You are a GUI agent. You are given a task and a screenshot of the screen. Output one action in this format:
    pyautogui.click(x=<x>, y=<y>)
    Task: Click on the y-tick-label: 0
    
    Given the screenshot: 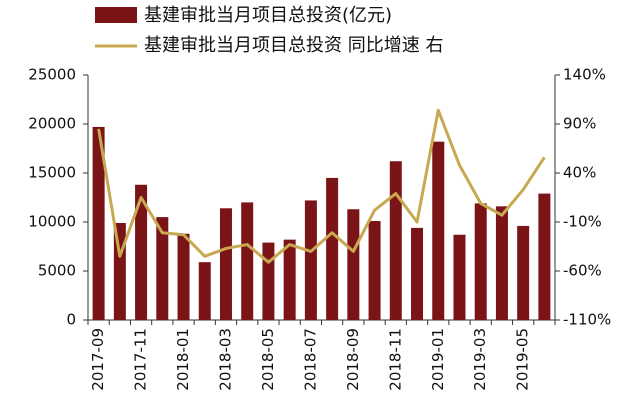 What is the action you would take?
    pyautogui.click(x=71, y=320)
    